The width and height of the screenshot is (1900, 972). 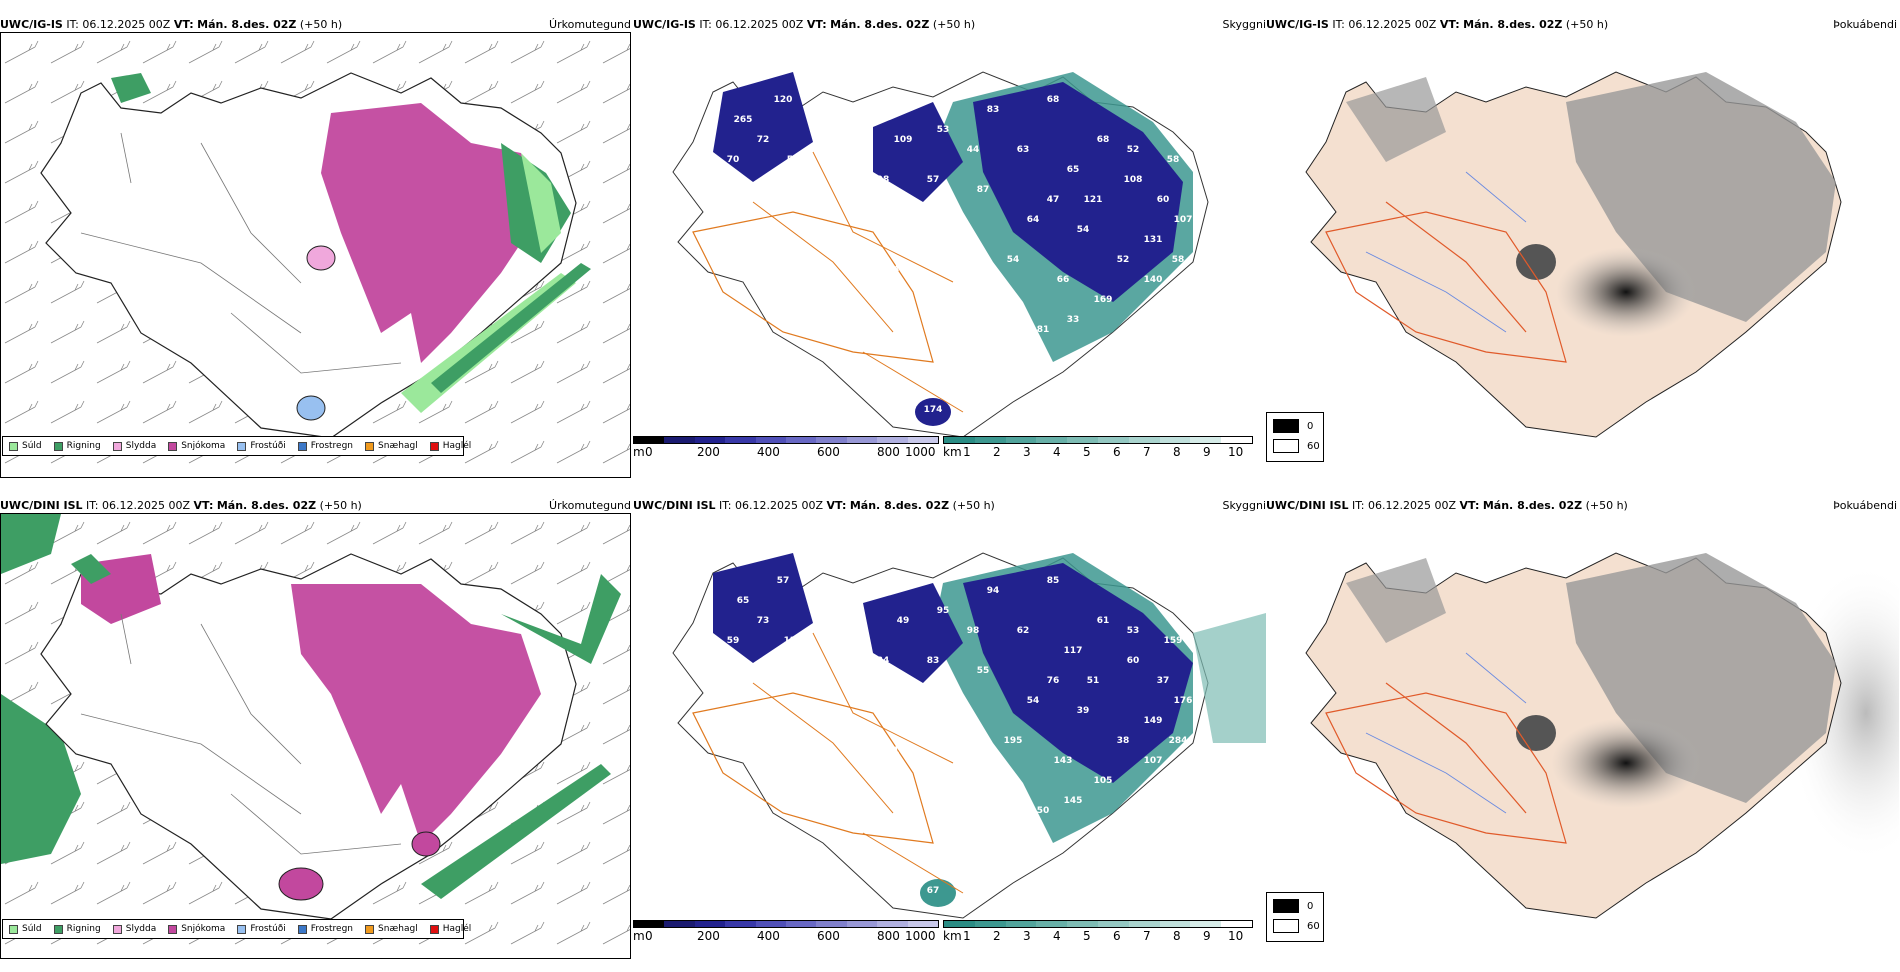 What do you see at coordinates (1027, 936) in the screenshot?
I see `colorbar-tick: 3` at bounding box center [1027, 936].